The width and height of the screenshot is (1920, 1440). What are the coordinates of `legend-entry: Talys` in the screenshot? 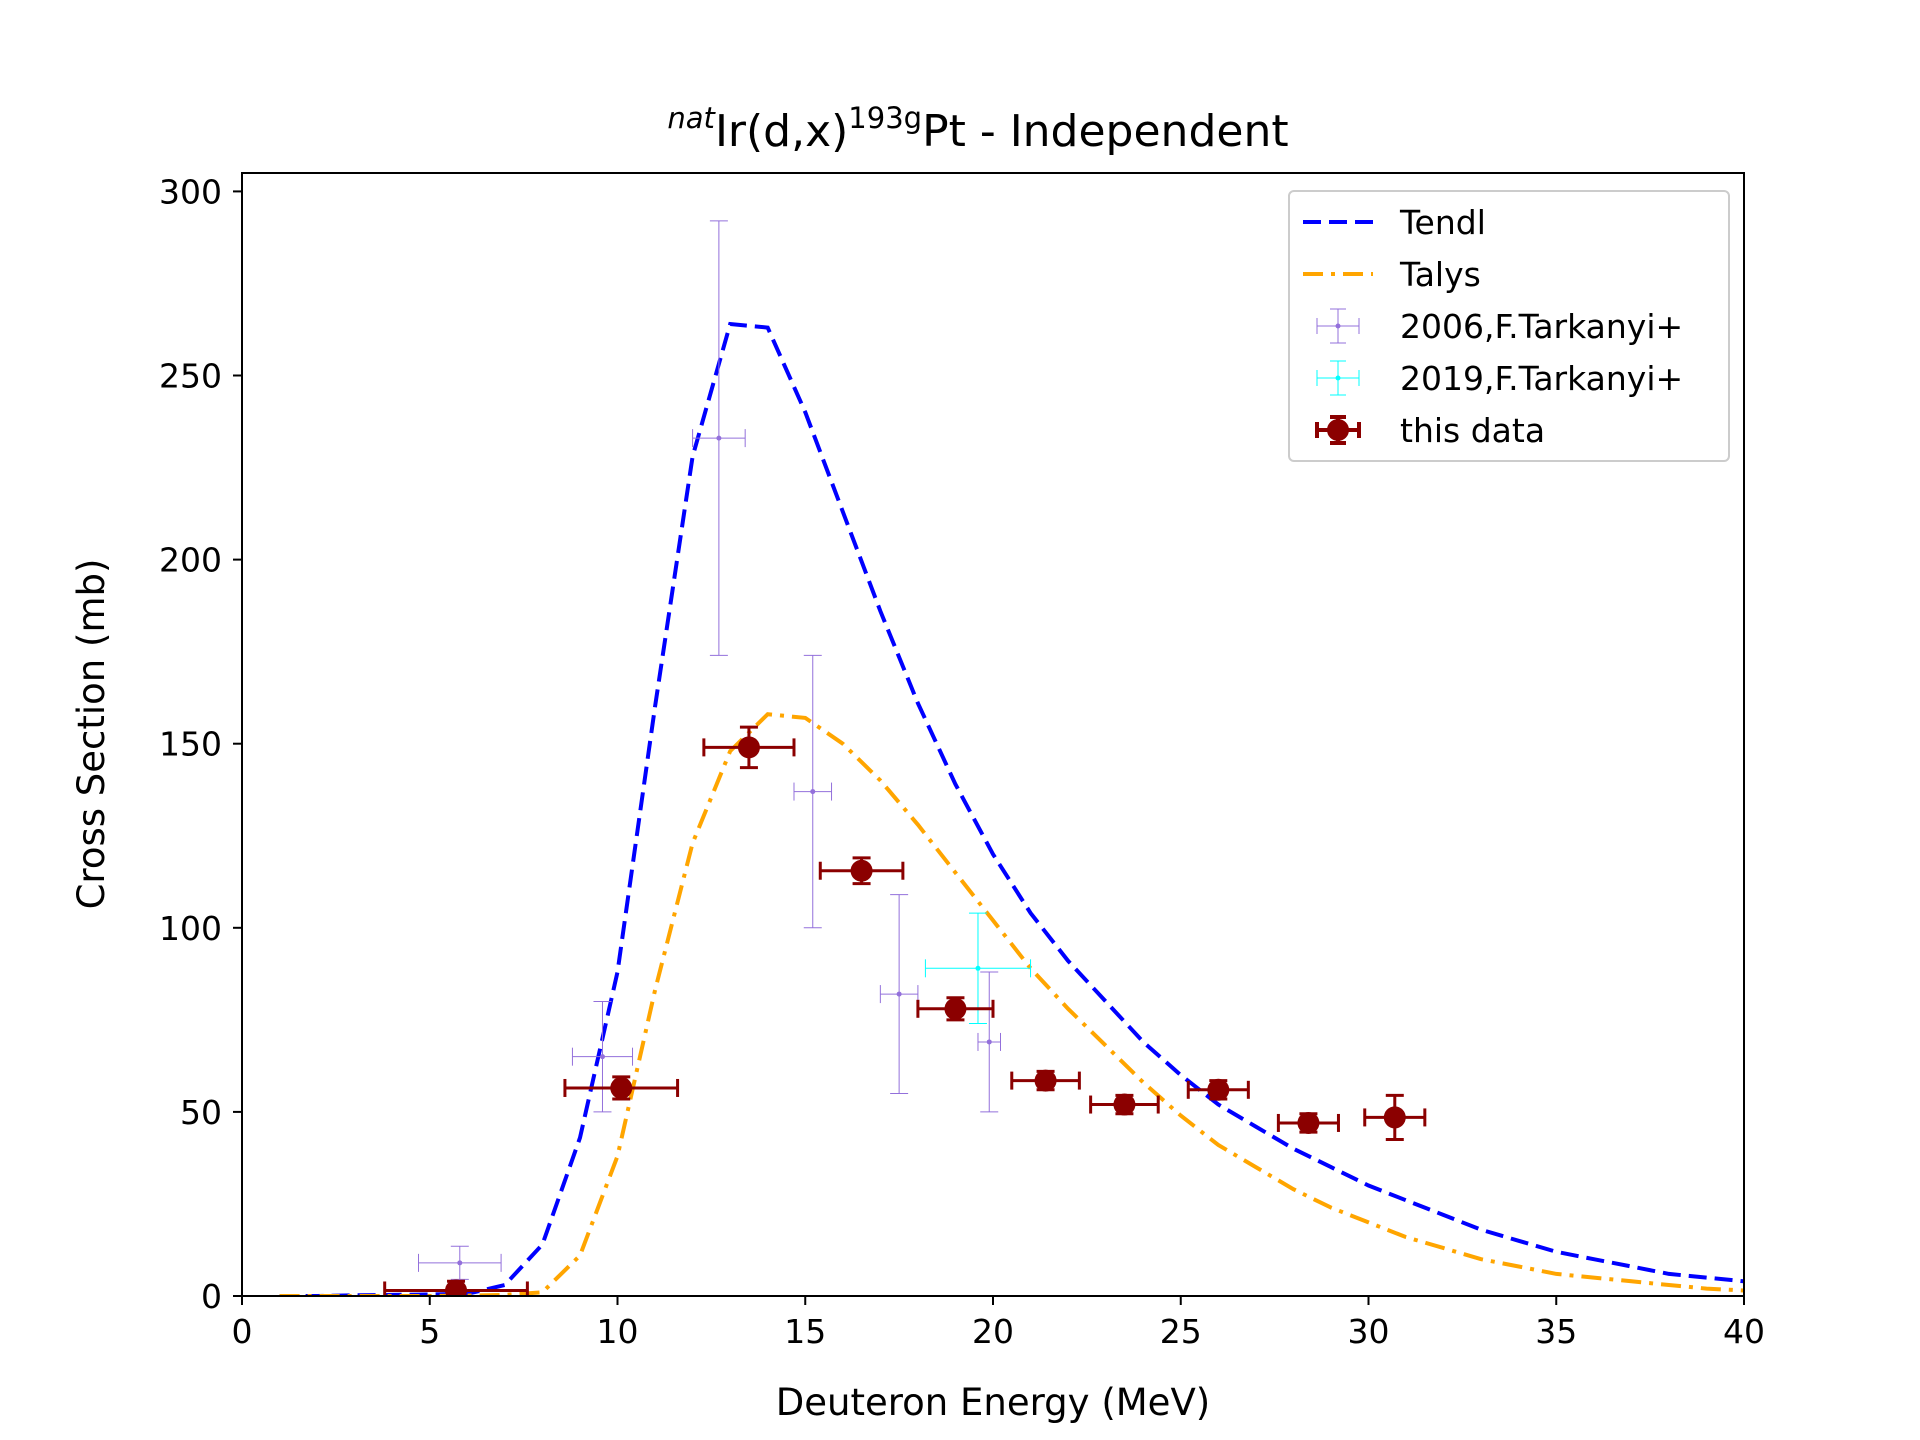 It's located at (1392, 274).